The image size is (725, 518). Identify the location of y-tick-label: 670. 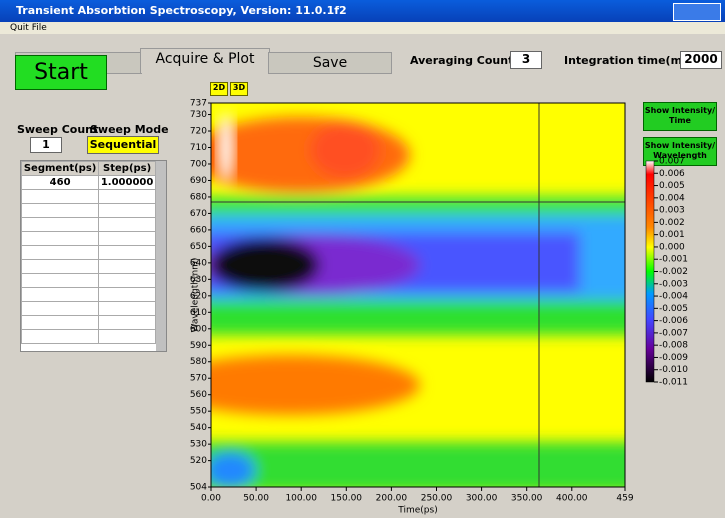
(198, 214).